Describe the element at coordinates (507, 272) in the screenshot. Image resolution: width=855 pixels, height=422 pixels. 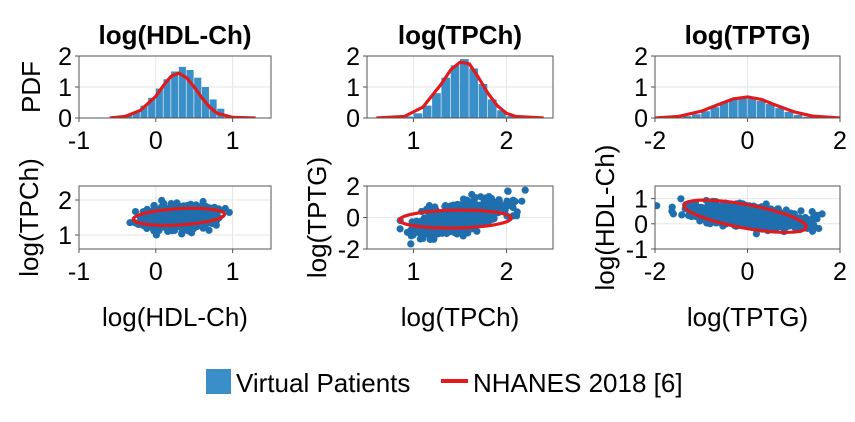
I see `x-tick-label: 2` at that location.